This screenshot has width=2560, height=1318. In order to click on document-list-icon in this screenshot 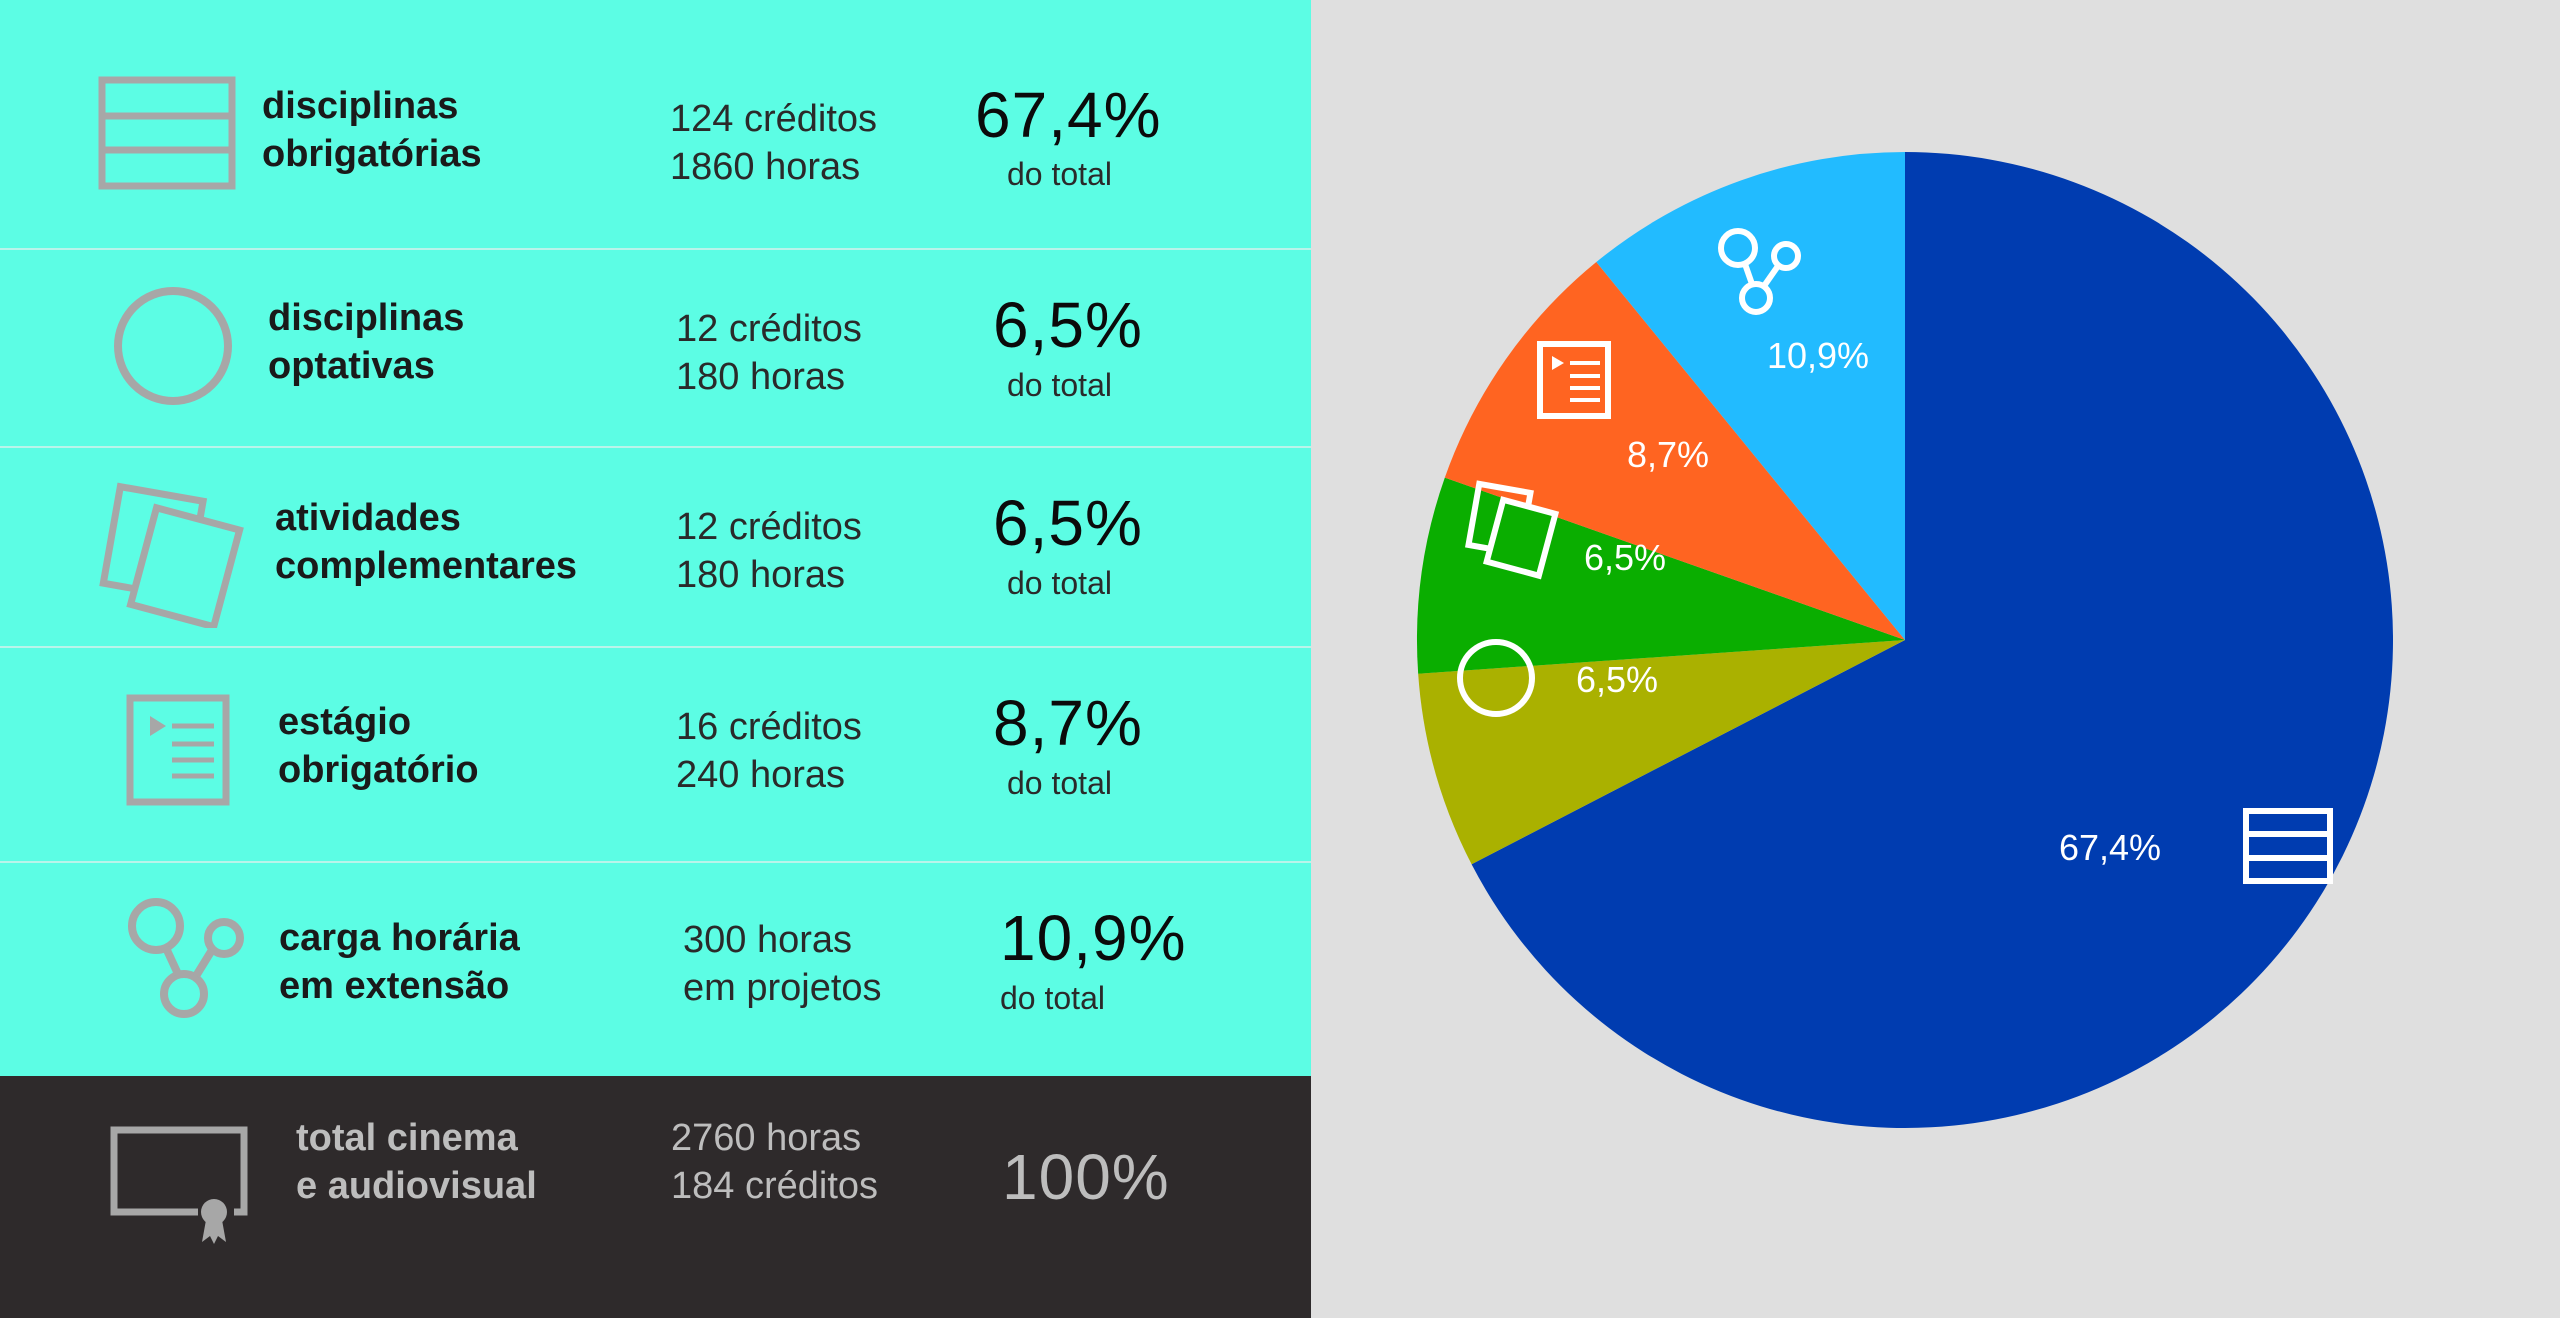, I will do `click(178, 750)`.